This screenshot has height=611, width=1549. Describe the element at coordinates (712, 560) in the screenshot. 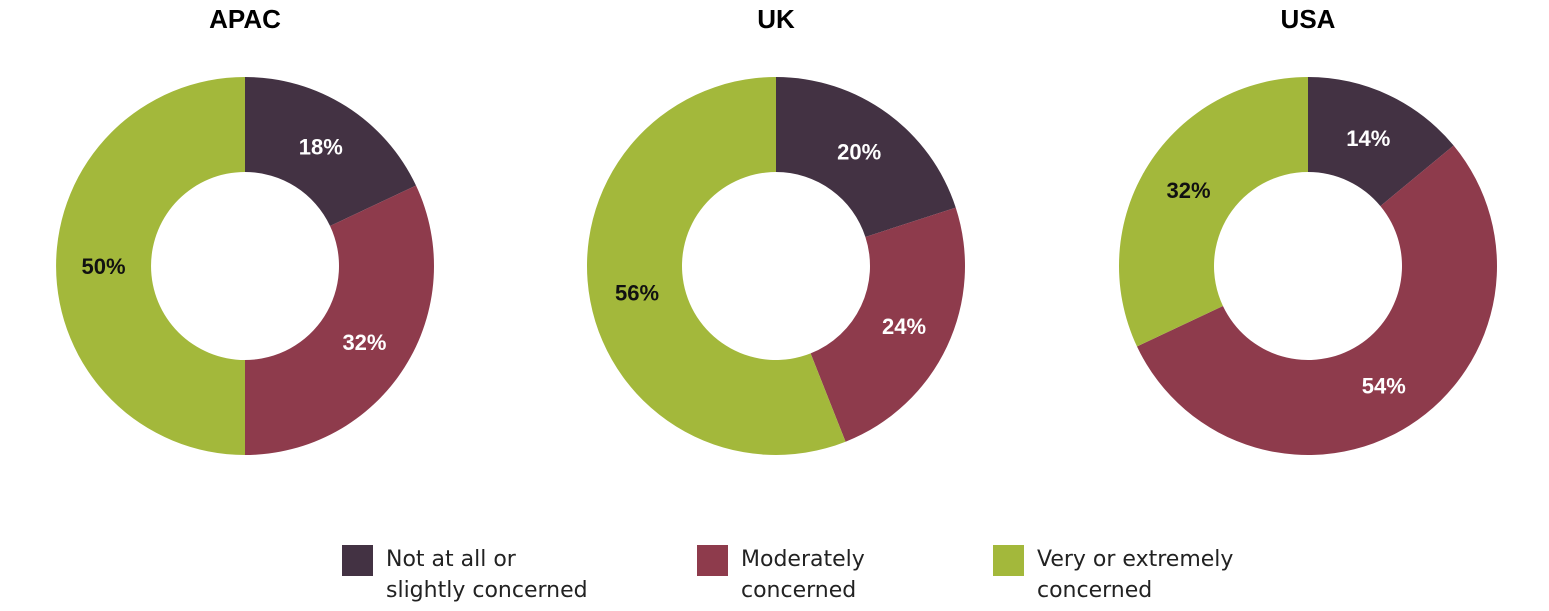

I see `legend-swatch-moderately-concerned` at that location.